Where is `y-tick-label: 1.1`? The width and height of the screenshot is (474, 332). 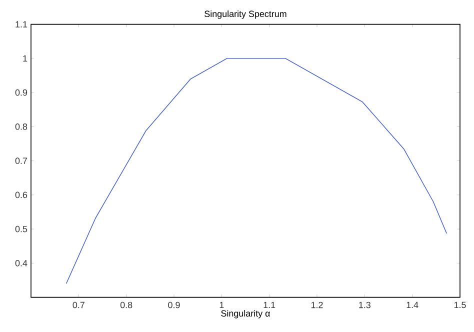
y-tick-label: 1.1 is located at coordinates (22, 24).